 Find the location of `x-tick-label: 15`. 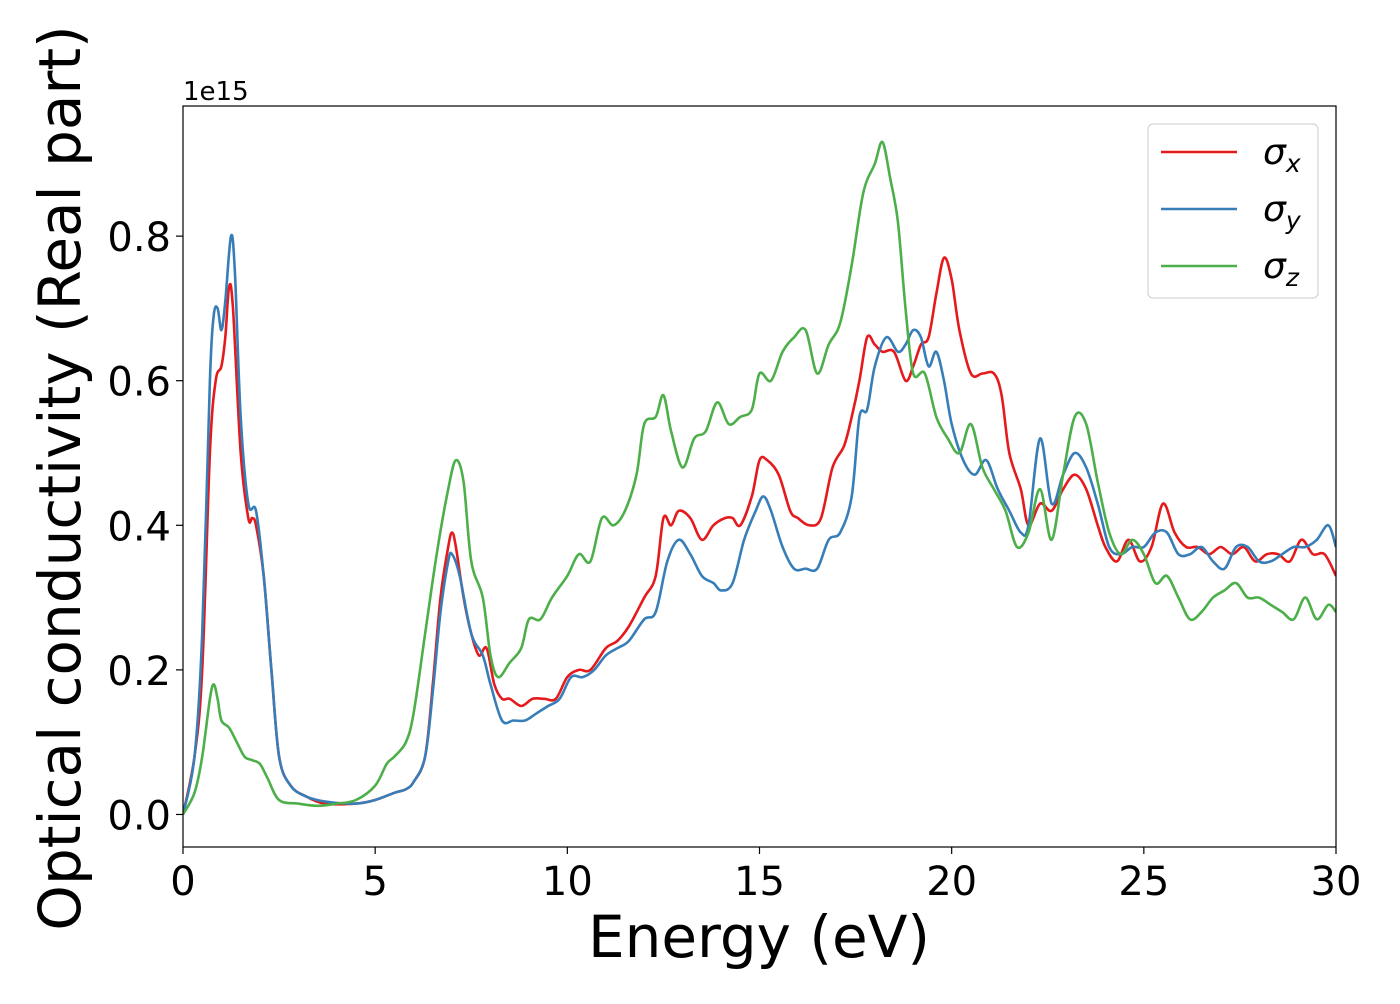

x-tick-label: 15 is located at coordinates (759, 882).